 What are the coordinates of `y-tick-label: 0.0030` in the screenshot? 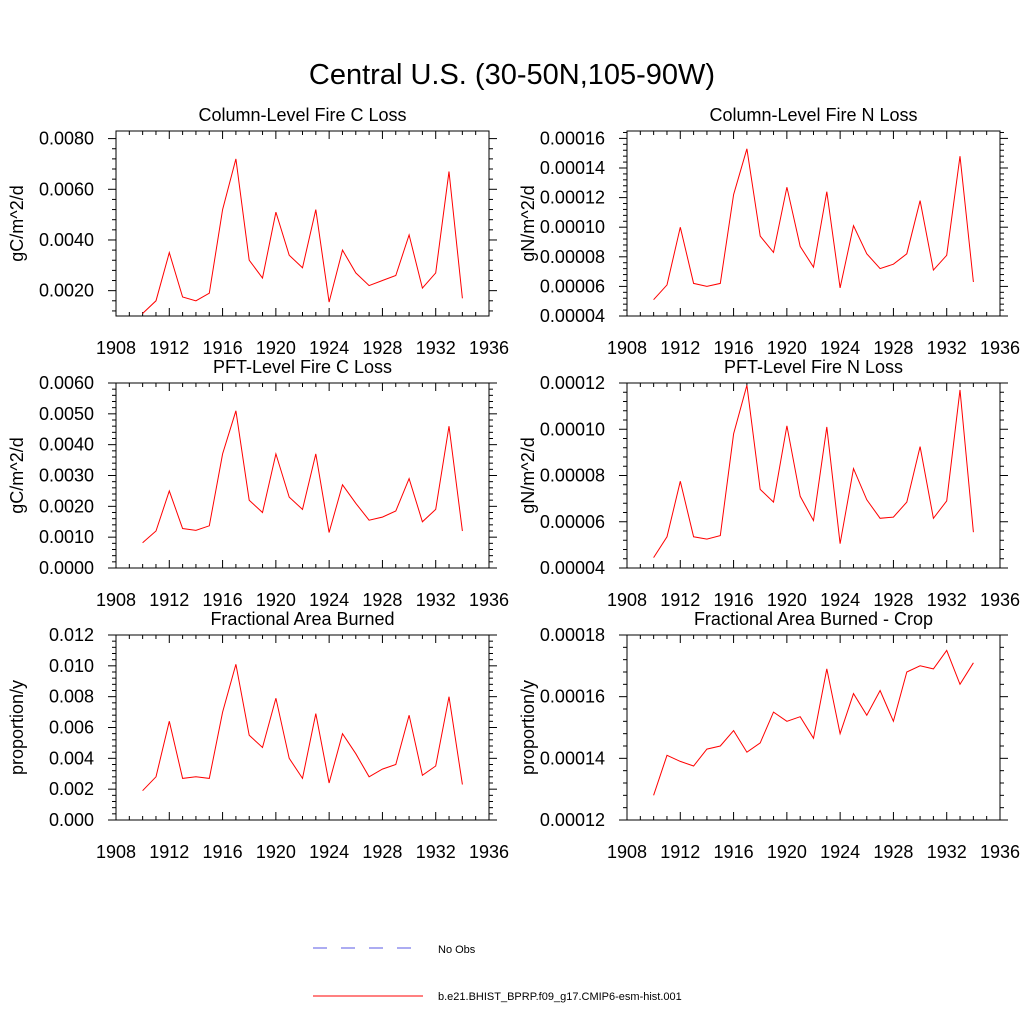 It's located at (66, 476).